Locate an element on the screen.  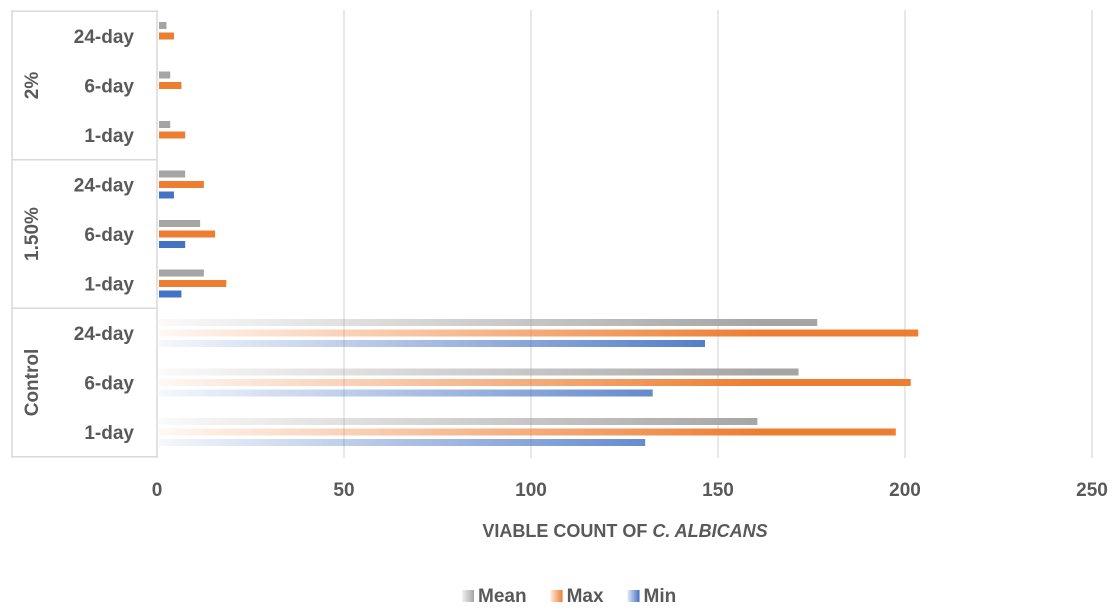
legend-label-min: Min is located at coordinates (660, 596).